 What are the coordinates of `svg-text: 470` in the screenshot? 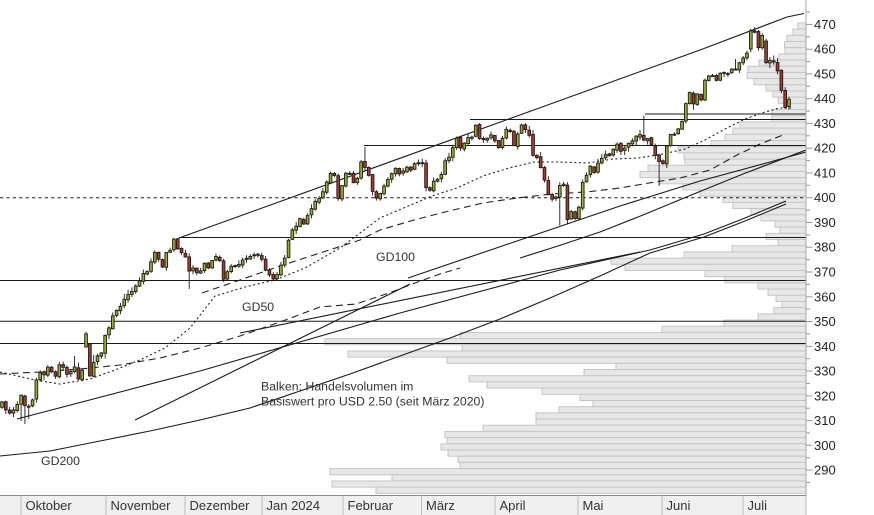 It's located at (825, 24).